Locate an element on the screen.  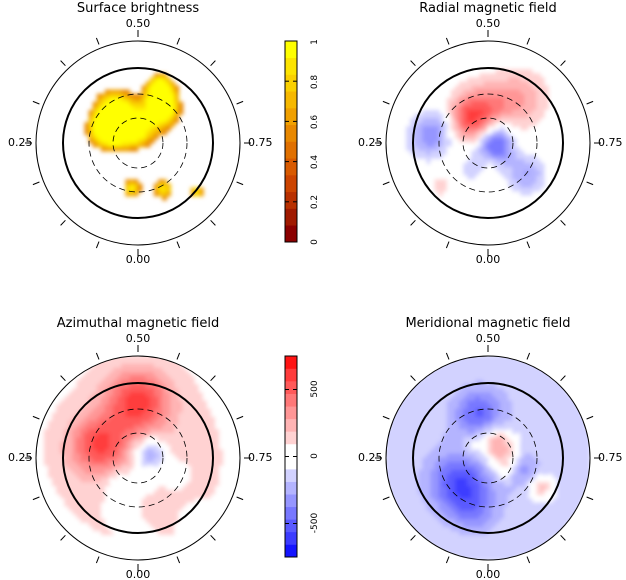
map-cells is located at coordinates (144, 137).